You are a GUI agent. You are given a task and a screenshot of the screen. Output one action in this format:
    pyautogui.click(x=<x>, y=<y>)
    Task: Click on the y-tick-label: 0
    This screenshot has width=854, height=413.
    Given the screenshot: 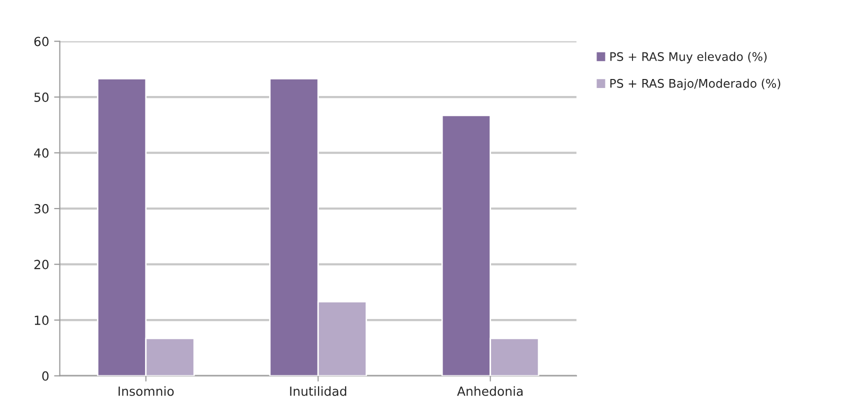 What is the action you would take?
    pyautogui.click(x=45, y=376)
    